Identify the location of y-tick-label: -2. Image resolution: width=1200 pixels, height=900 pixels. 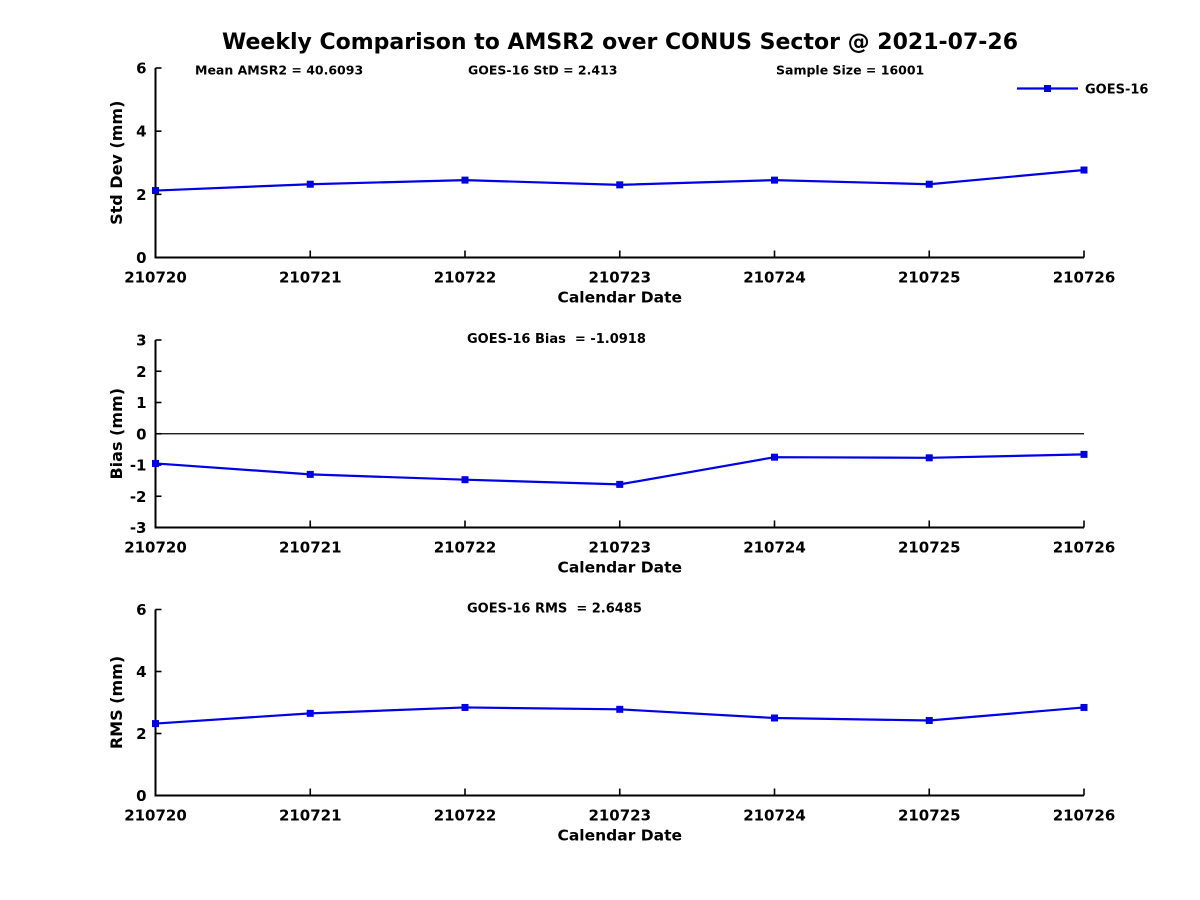
(138, 497).